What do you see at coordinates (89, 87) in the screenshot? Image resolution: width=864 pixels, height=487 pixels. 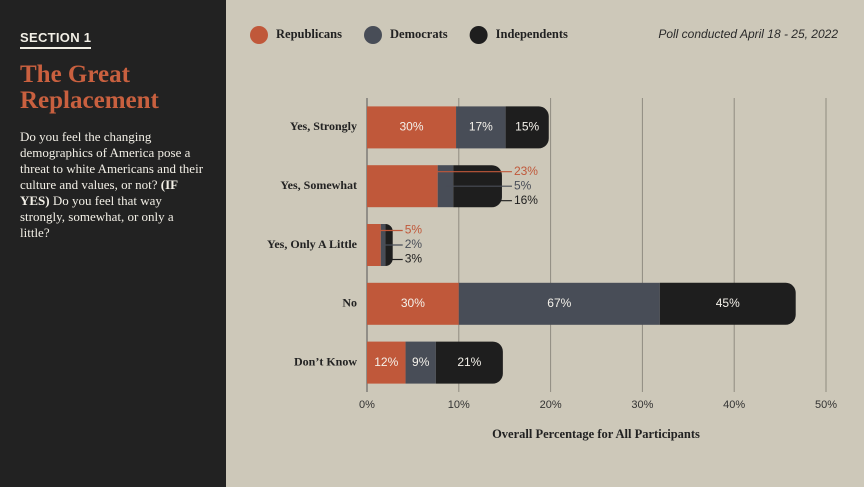 I see `sidebar-title: The Great Replacement` at bounding box center [89, 87].